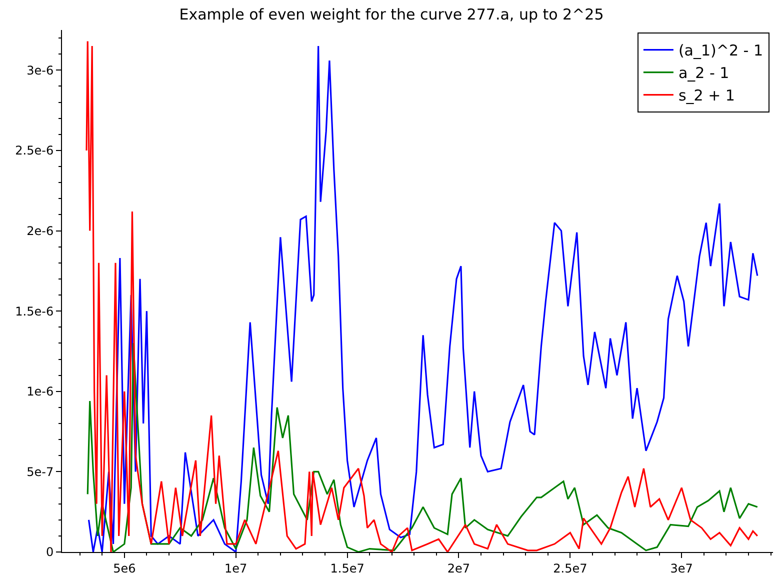  Describe the element at coordinates (720, 51) in the screenshot. I see `legend-label: (a_1)^2 - 1` at that location.